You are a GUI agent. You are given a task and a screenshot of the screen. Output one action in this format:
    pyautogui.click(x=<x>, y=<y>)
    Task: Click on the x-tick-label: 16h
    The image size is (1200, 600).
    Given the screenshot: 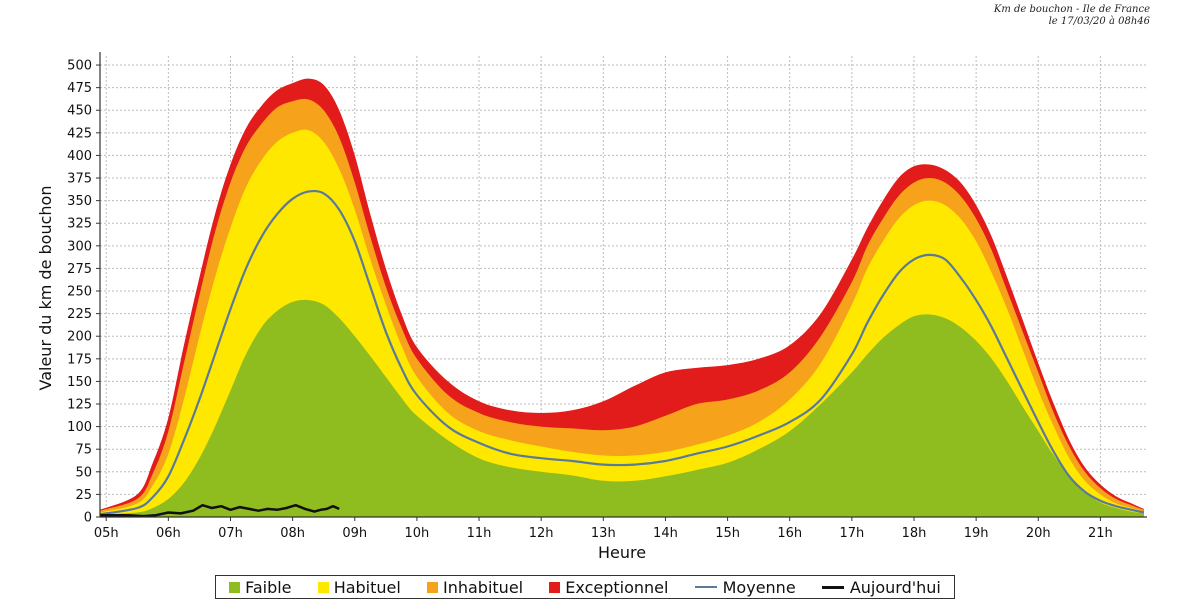 What is the action you would take?
    pyautogui.click(x=789, y=533)
    